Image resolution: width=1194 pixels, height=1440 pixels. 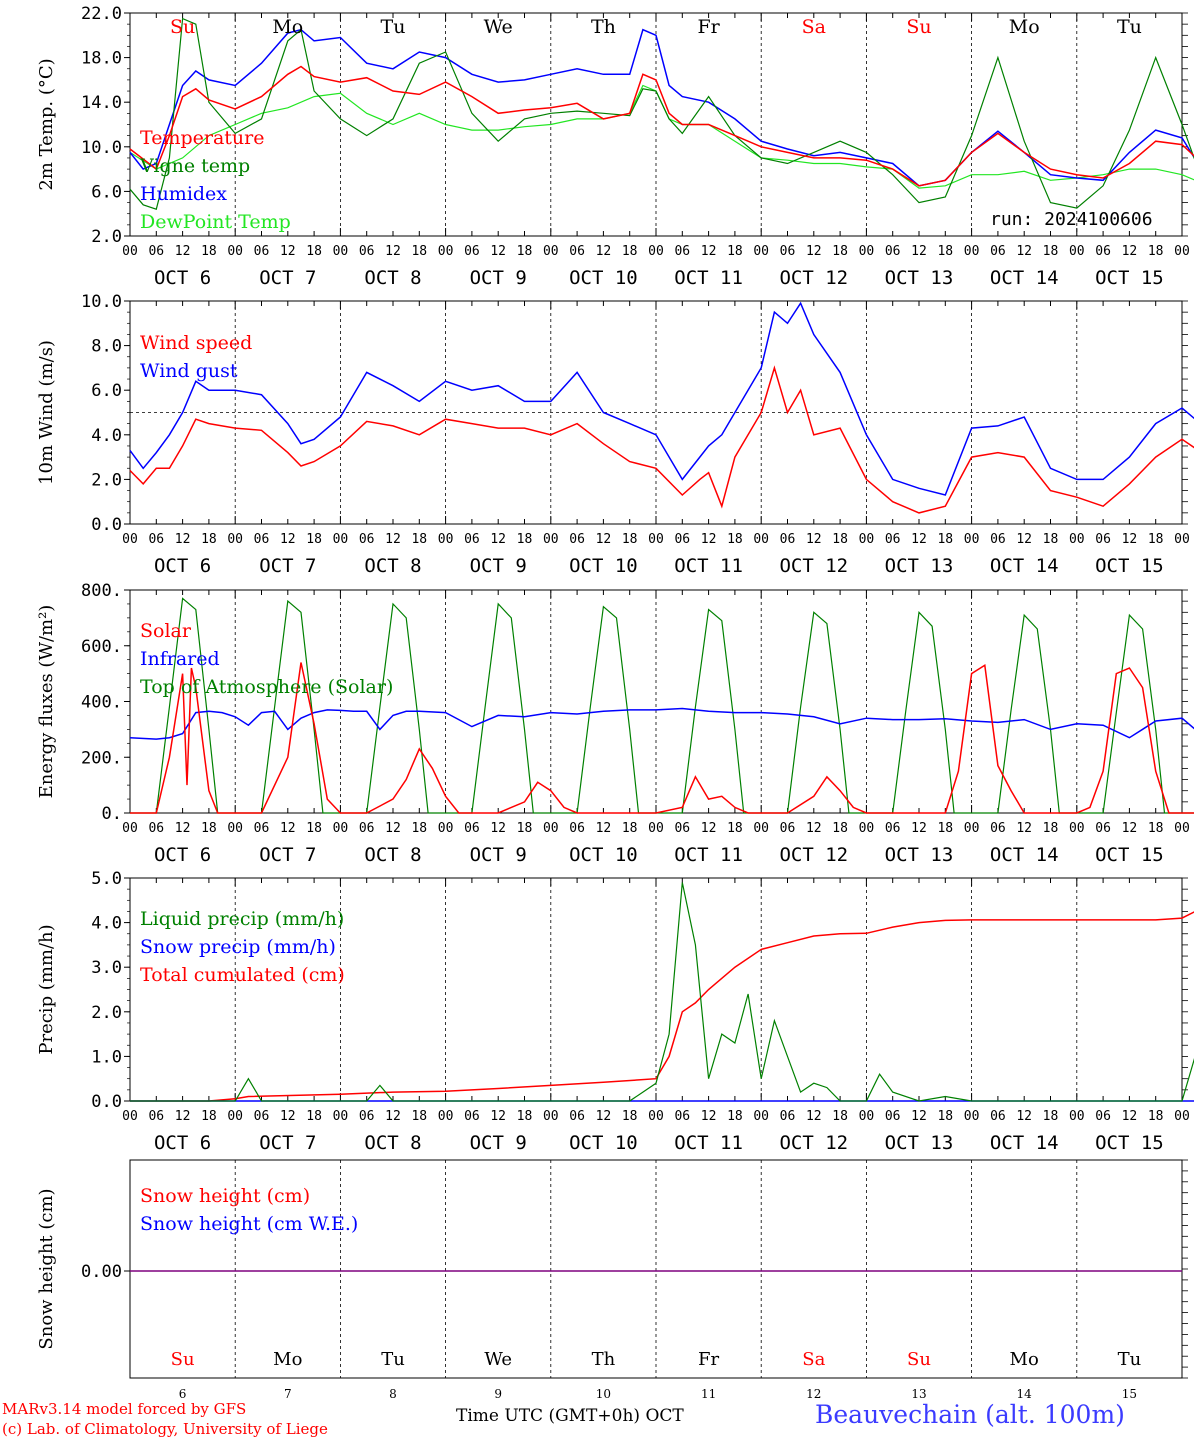 What do you see at coordinates (101, 148) in the screenshot?
I see `y-tick-label: 10.0` at bounding box center [101, 148].